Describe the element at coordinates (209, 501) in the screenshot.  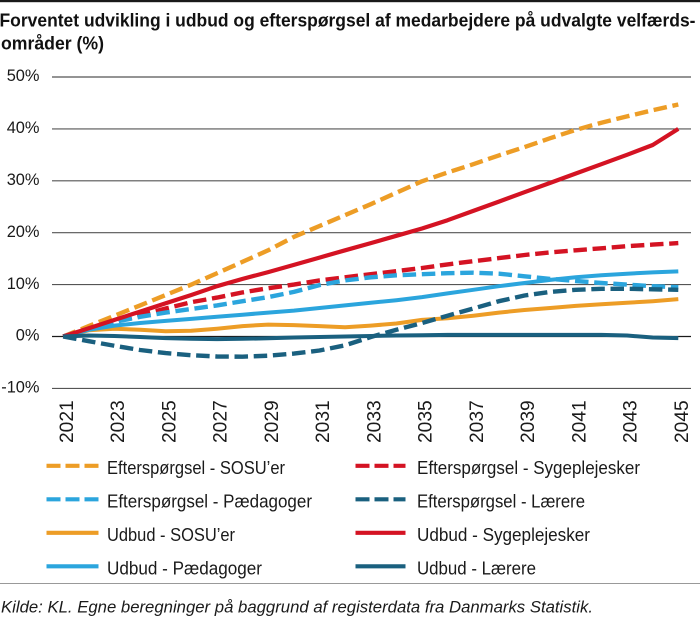
I see `svg-text: Efterspørgsel - Pædagoger` at that location.